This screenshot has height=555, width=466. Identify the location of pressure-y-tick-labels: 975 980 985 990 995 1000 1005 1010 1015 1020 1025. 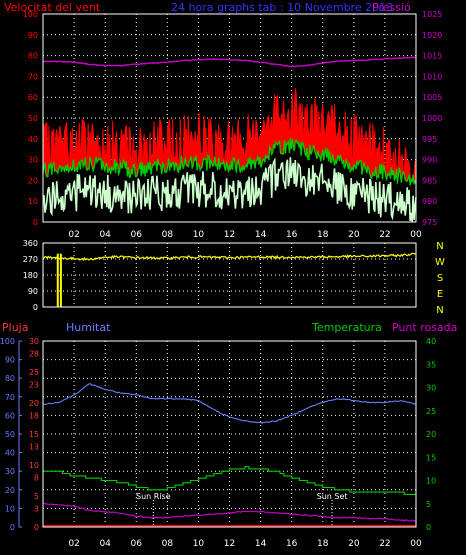
(432, 118).